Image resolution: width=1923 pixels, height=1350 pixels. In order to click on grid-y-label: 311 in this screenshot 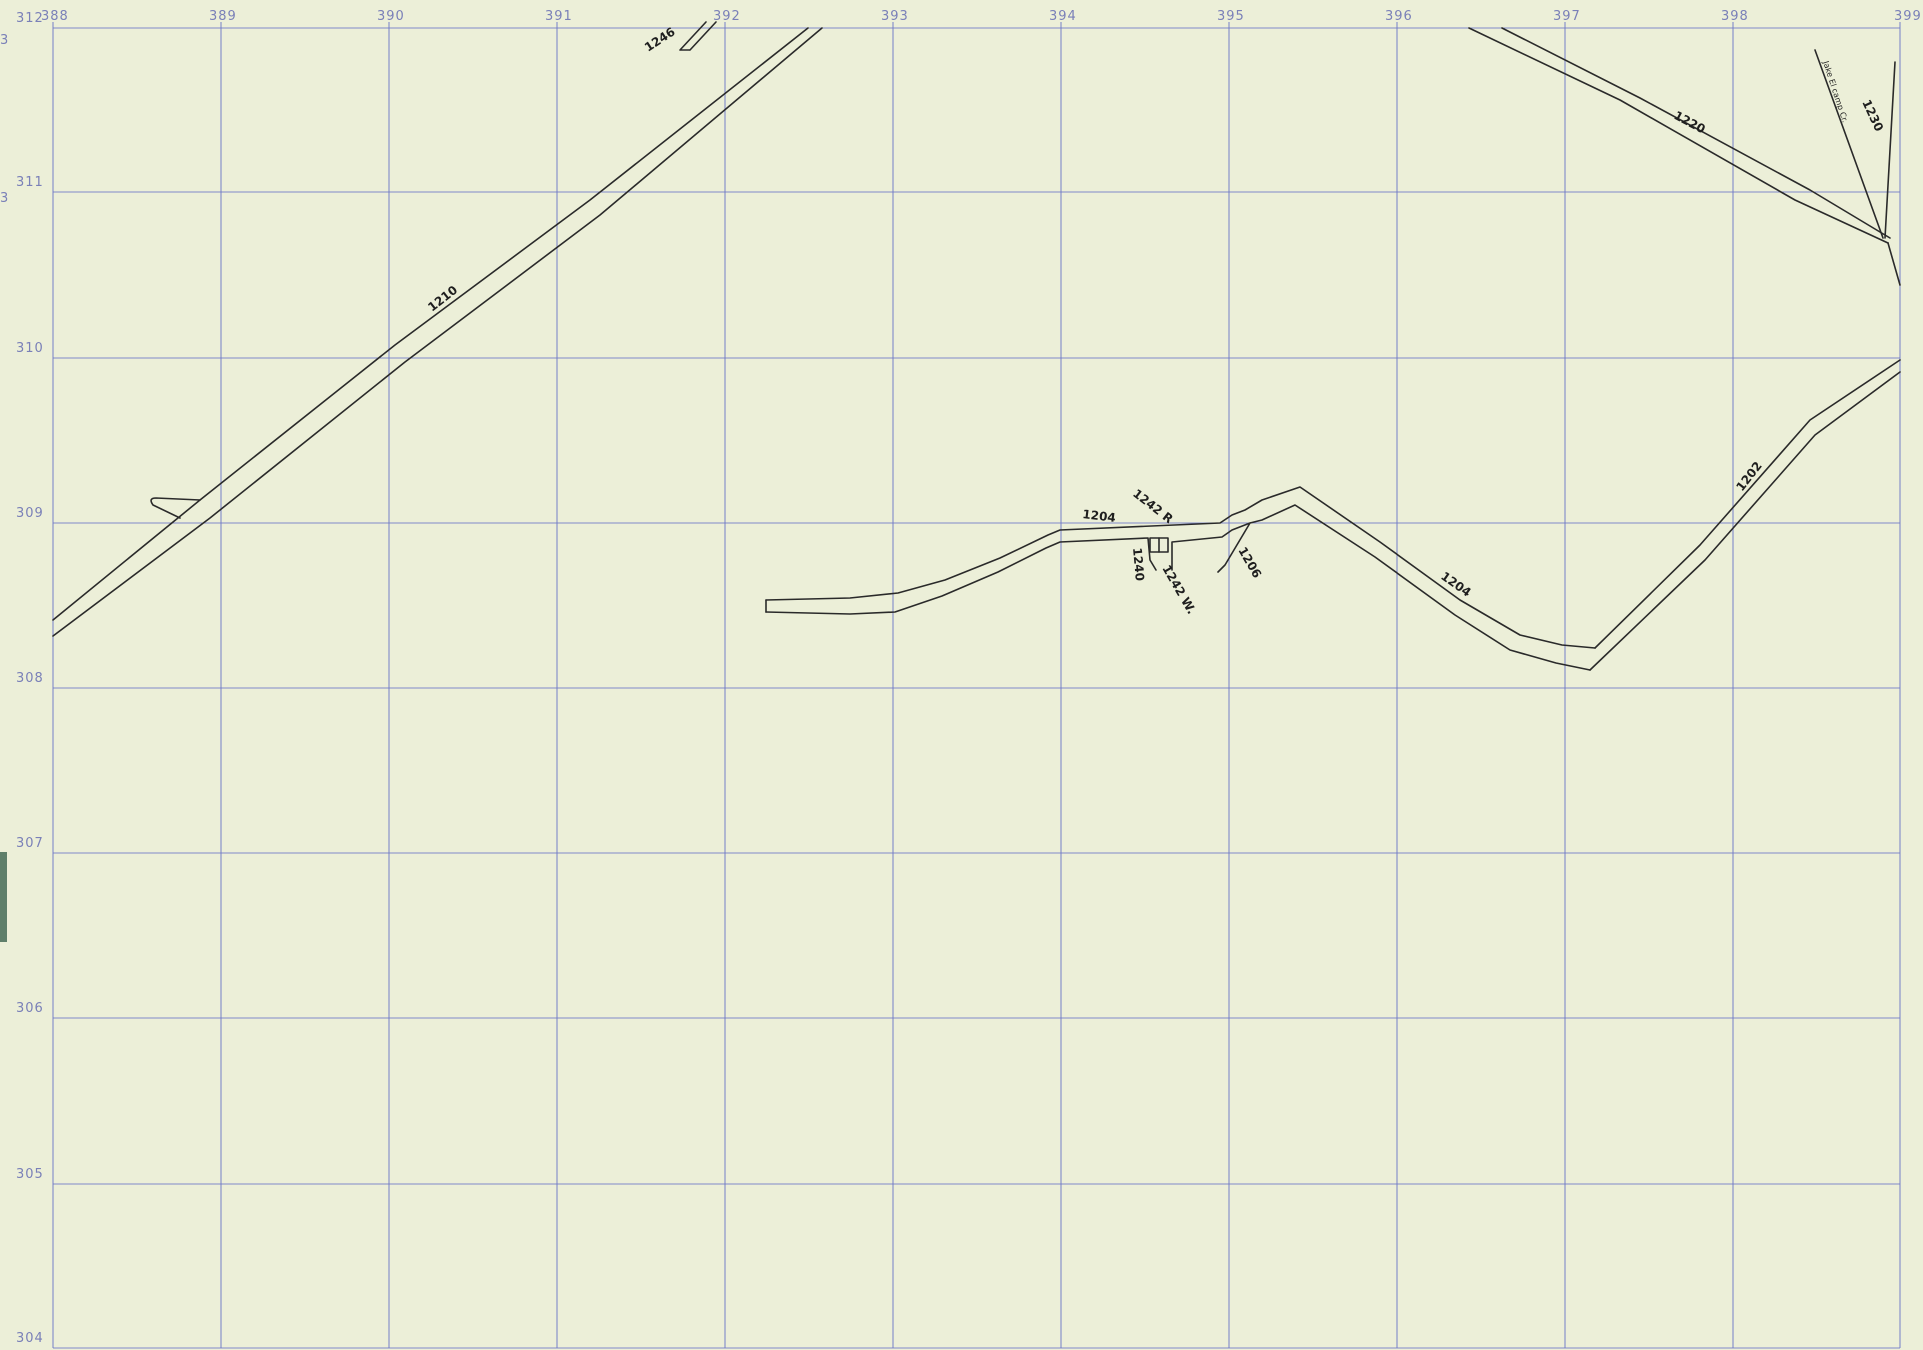, I will do `click(30, 182)`.